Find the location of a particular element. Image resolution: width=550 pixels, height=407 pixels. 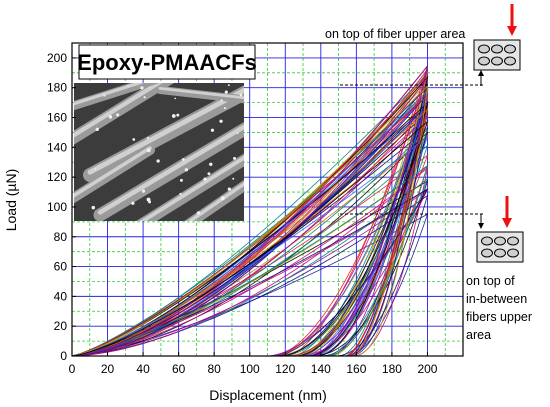

x-tick-label: 20 is located at coordinates (108, 369).